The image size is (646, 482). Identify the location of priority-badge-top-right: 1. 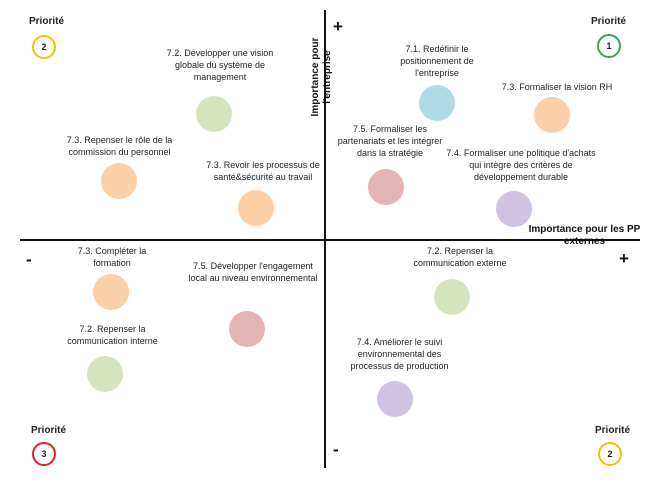
(609, 46).